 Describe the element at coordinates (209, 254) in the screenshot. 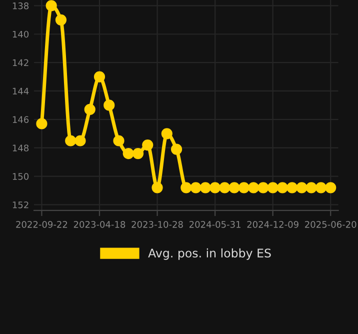

I see `legend-label: Avg. pos. in lobby ES` at that location.